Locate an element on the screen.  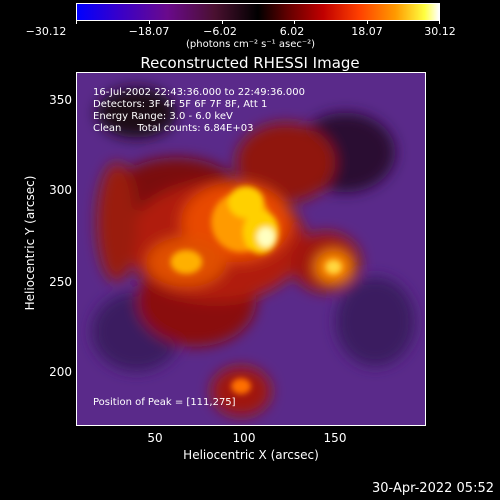
y-tick-label: 300 is located at coordinates (60, 190).